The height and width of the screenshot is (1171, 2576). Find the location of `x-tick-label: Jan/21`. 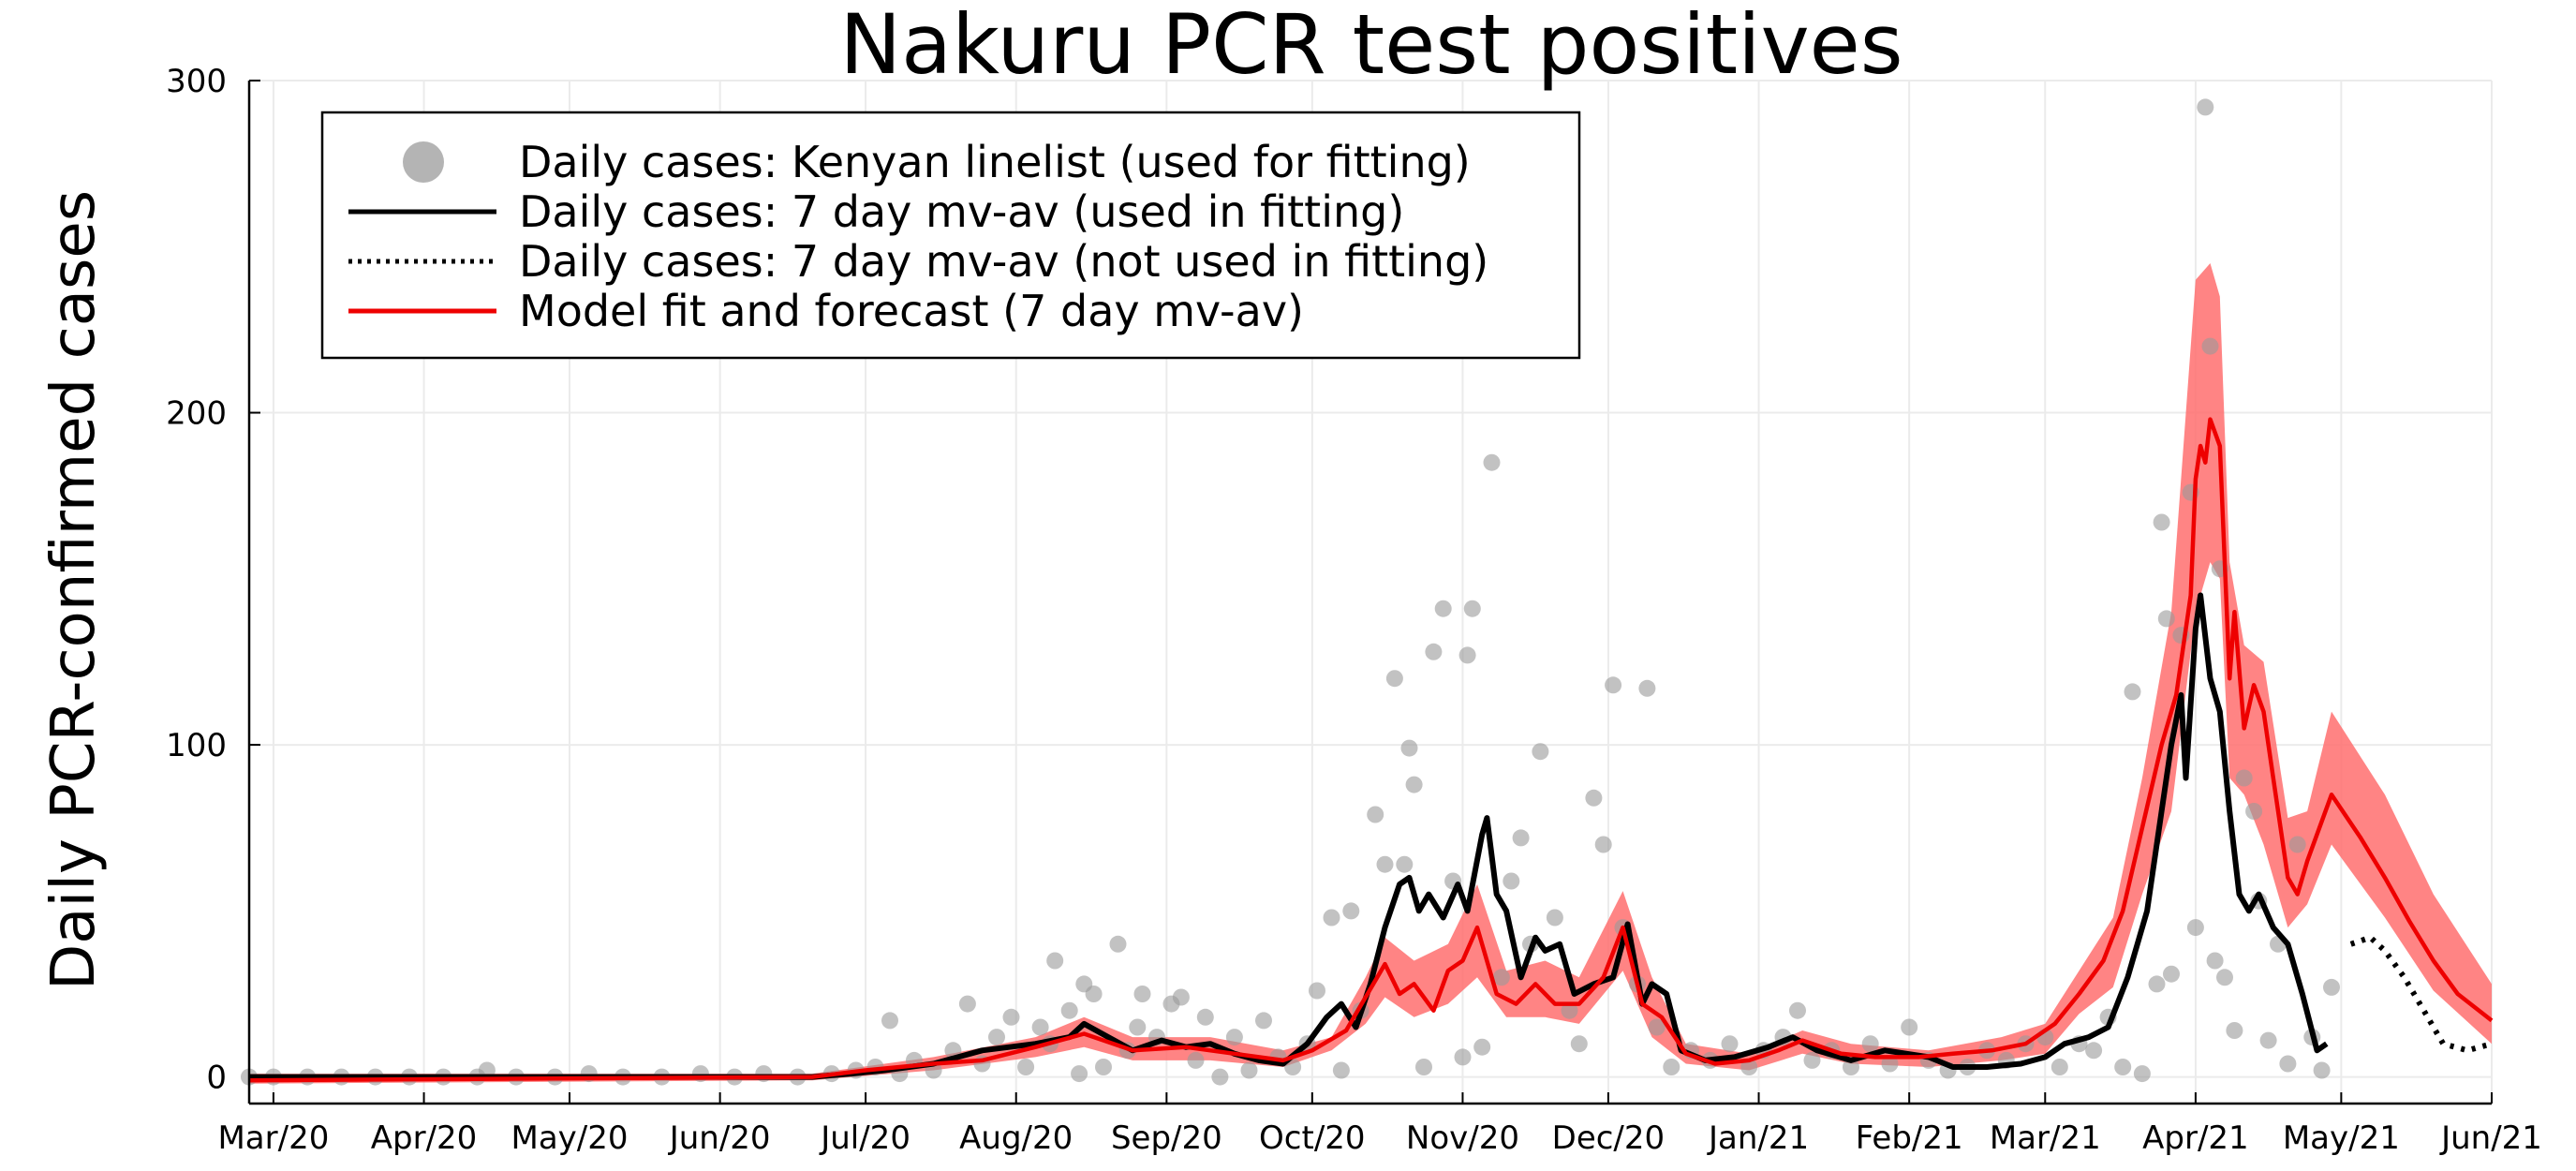

x-tick-label: Jan/21 is located at coordinates (1758, 1138).